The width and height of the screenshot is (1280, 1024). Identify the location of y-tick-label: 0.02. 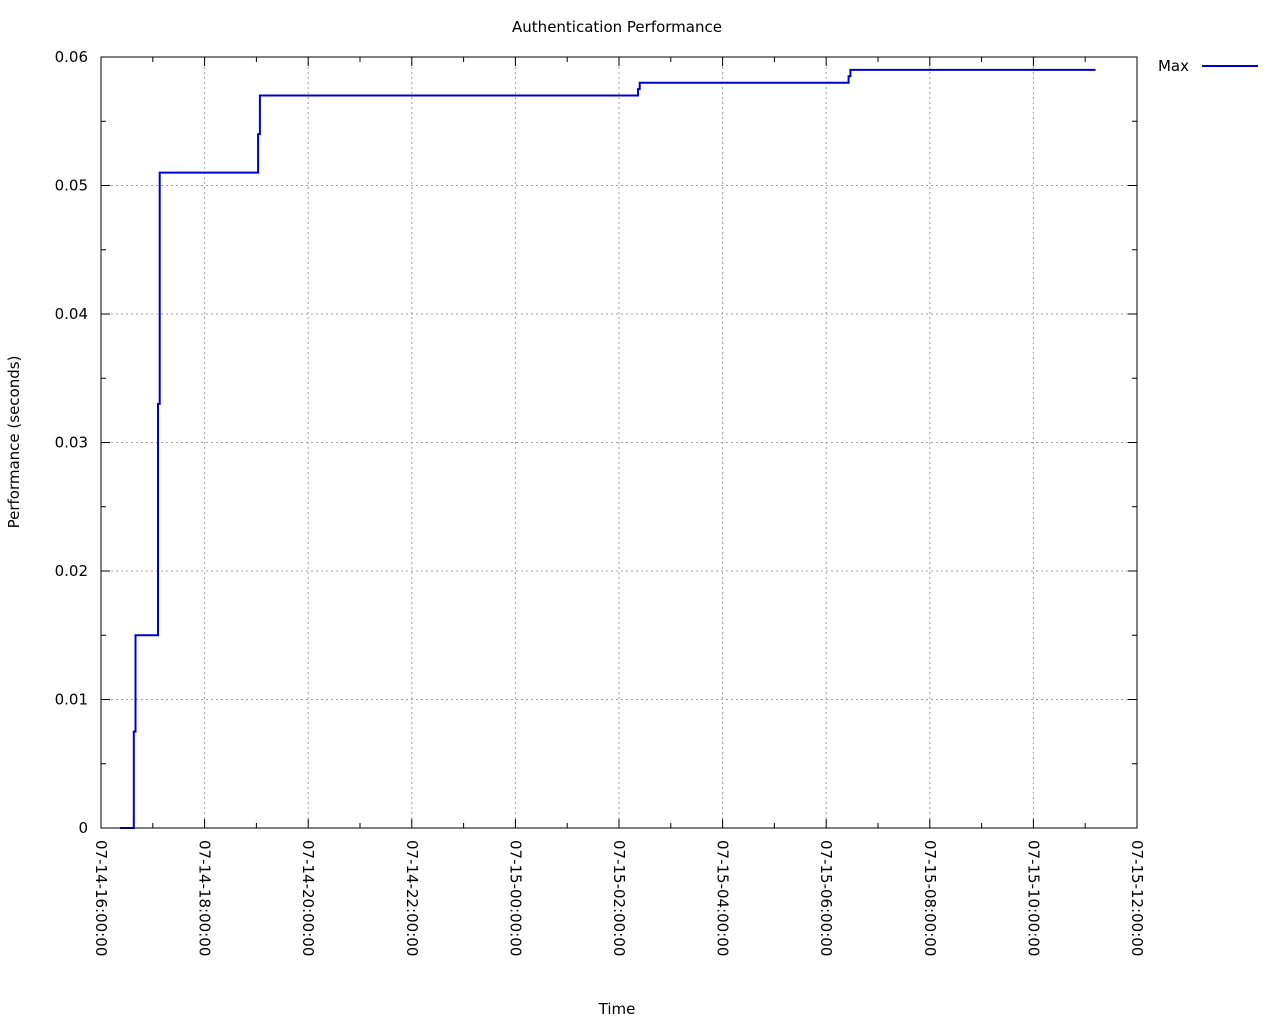
(71, 571).